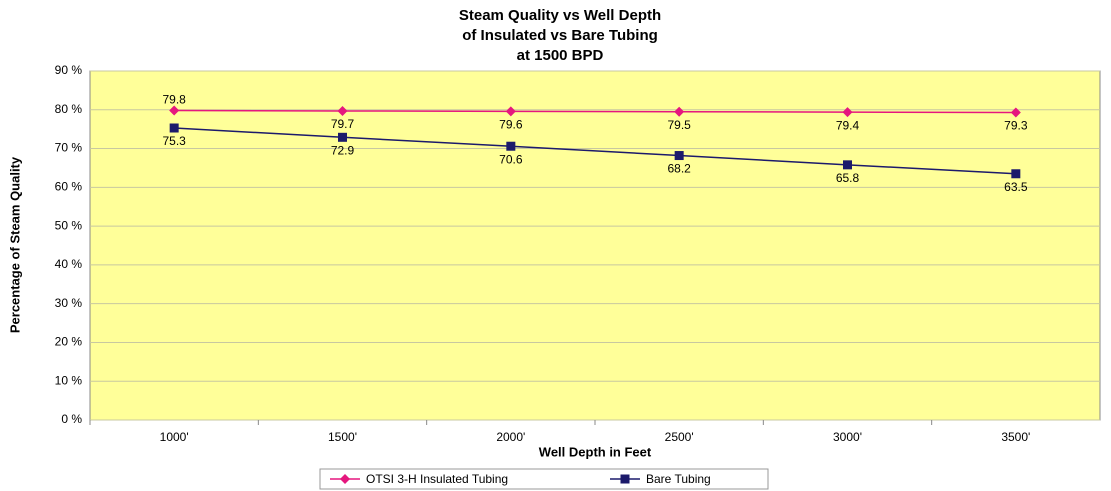 This screenshot has height=491, width=1111. What do you see at coordinates (69, 380) in the screenshot?
I see `y-tick-label: 10 %` at bounding box center [69, 380].